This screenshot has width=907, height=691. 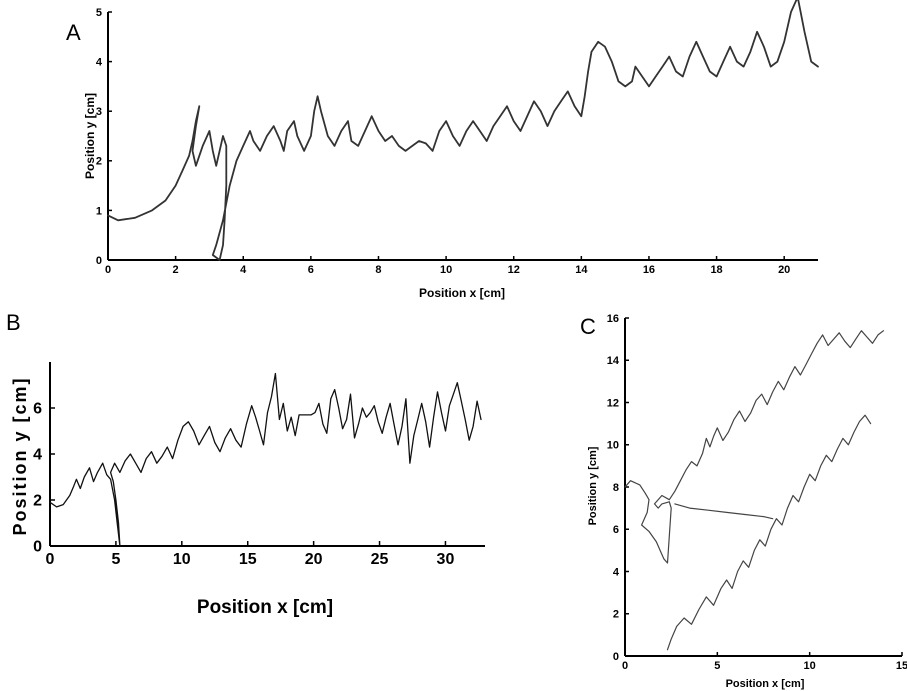 What do you see at coordinates (37, 455) in the screenshot?
I see `panel-b-y-tick-label: 4` at bounding box center [37, 455].